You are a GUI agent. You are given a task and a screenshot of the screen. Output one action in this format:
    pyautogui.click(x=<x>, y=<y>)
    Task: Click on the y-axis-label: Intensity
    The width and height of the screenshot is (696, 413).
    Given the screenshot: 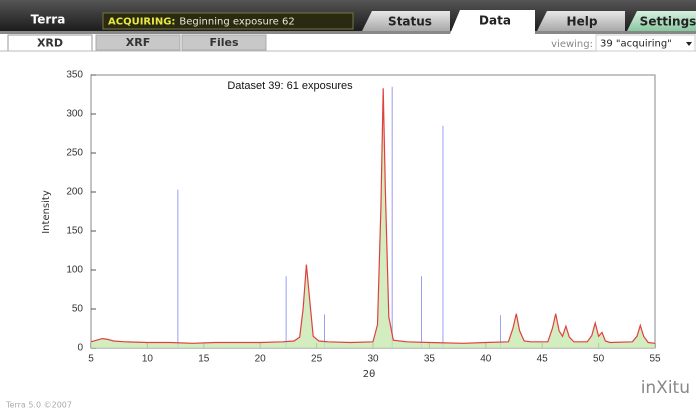 What is the action you would take?
    pyautogui.click(x=46, y=212)
    